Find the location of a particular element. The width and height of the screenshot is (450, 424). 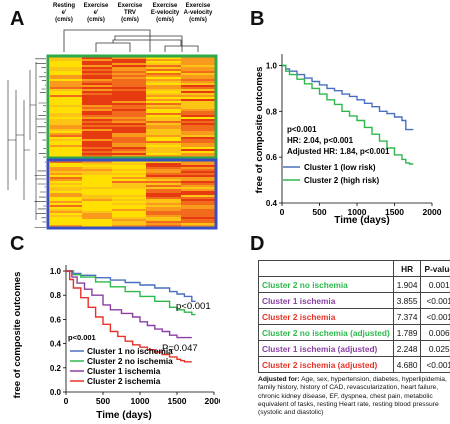

chart-c-series-4-line is located at coordinates (129, 316).